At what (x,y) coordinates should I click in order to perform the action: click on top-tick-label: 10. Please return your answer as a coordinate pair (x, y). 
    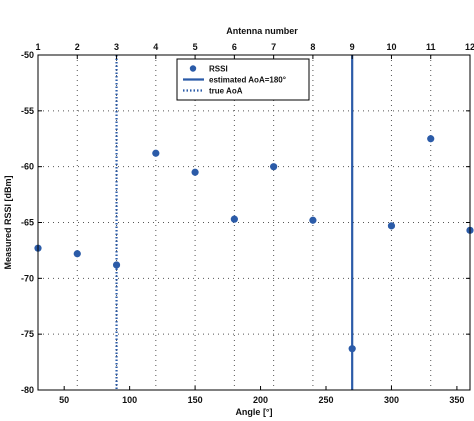
    Looking at the image, I should click on (391, 47).